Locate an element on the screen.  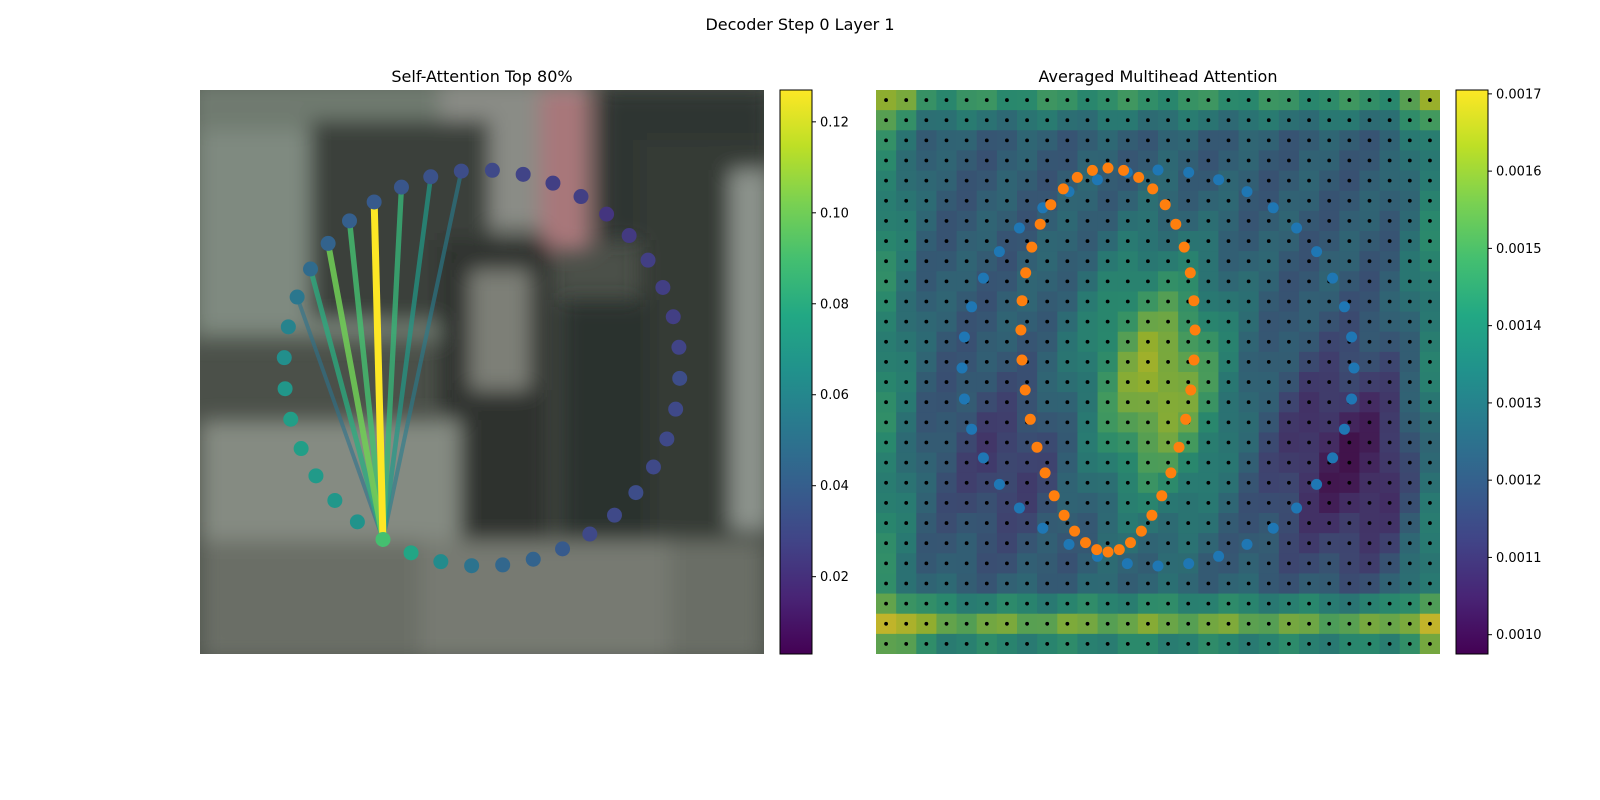
colorbar-tick-label: 0.0015 is located at coordinates (1519, 249).